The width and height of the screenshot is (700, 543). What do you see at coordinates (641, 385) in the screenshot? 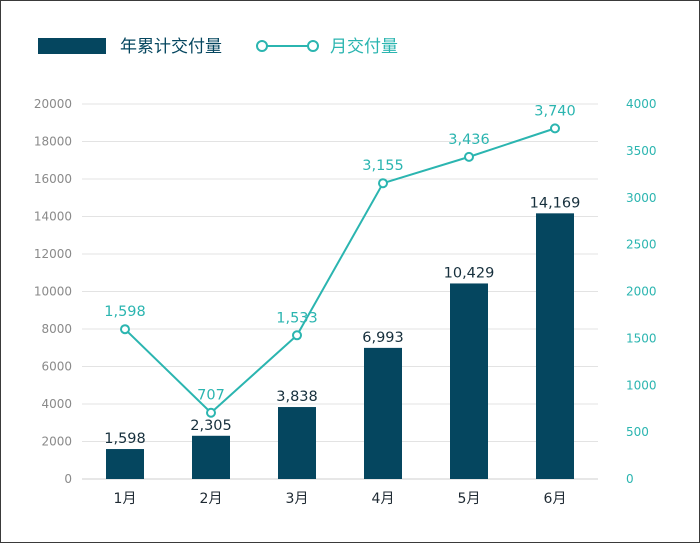
I see `right-tick-label: 1000` at bounding box center [641, 385].